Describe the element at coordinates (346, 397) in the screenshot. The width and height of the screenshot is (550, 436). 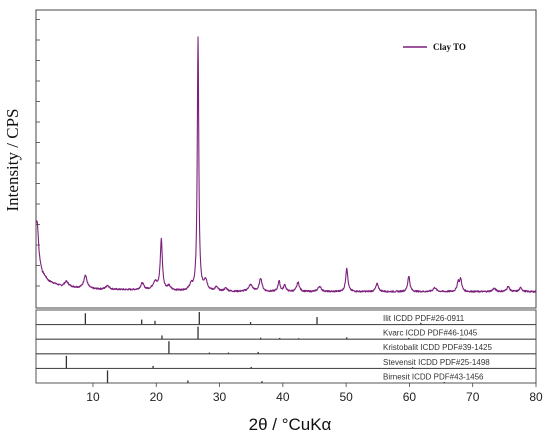
I see `x-tick-label: 50` at that location.